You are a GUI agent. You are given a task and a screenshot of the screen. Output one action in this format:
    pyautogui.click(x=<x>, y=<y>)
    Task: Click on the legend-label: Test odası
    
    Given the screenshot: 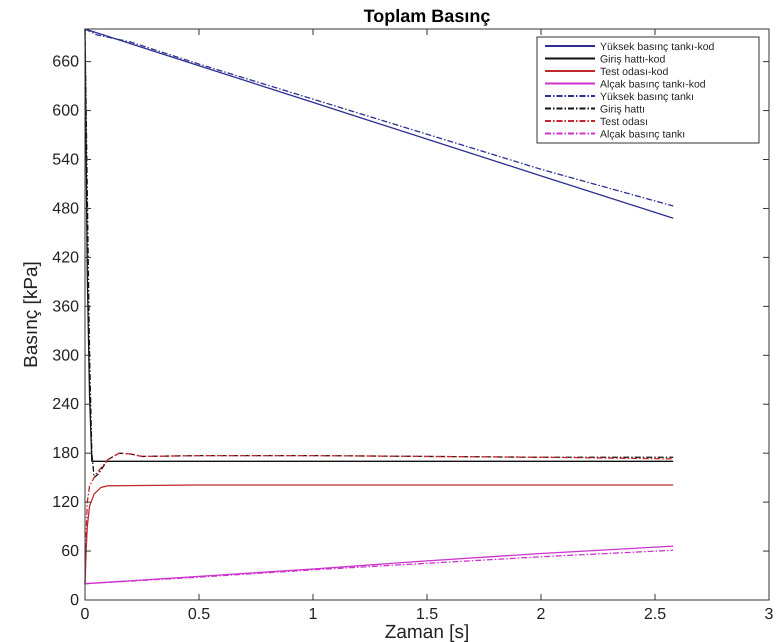 What is the action you would take?
    pyautogui.click(x=624, y=122)
    